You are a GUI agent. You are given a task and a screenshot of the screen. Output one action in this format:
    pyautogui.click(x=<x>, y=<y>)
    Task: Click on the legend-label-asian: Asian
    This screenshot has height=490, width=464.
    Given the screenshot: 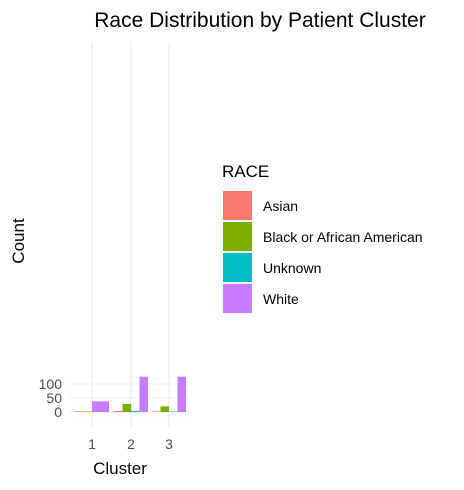 What is the action you would take?
    pyautogui.click(x=280, y=206)
    